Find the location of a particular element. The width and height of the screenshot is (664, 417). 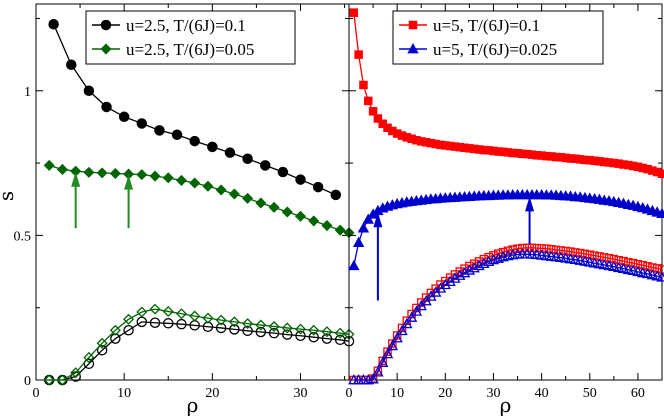

y-tick-label: 1 is located at coordinates (27, 92).